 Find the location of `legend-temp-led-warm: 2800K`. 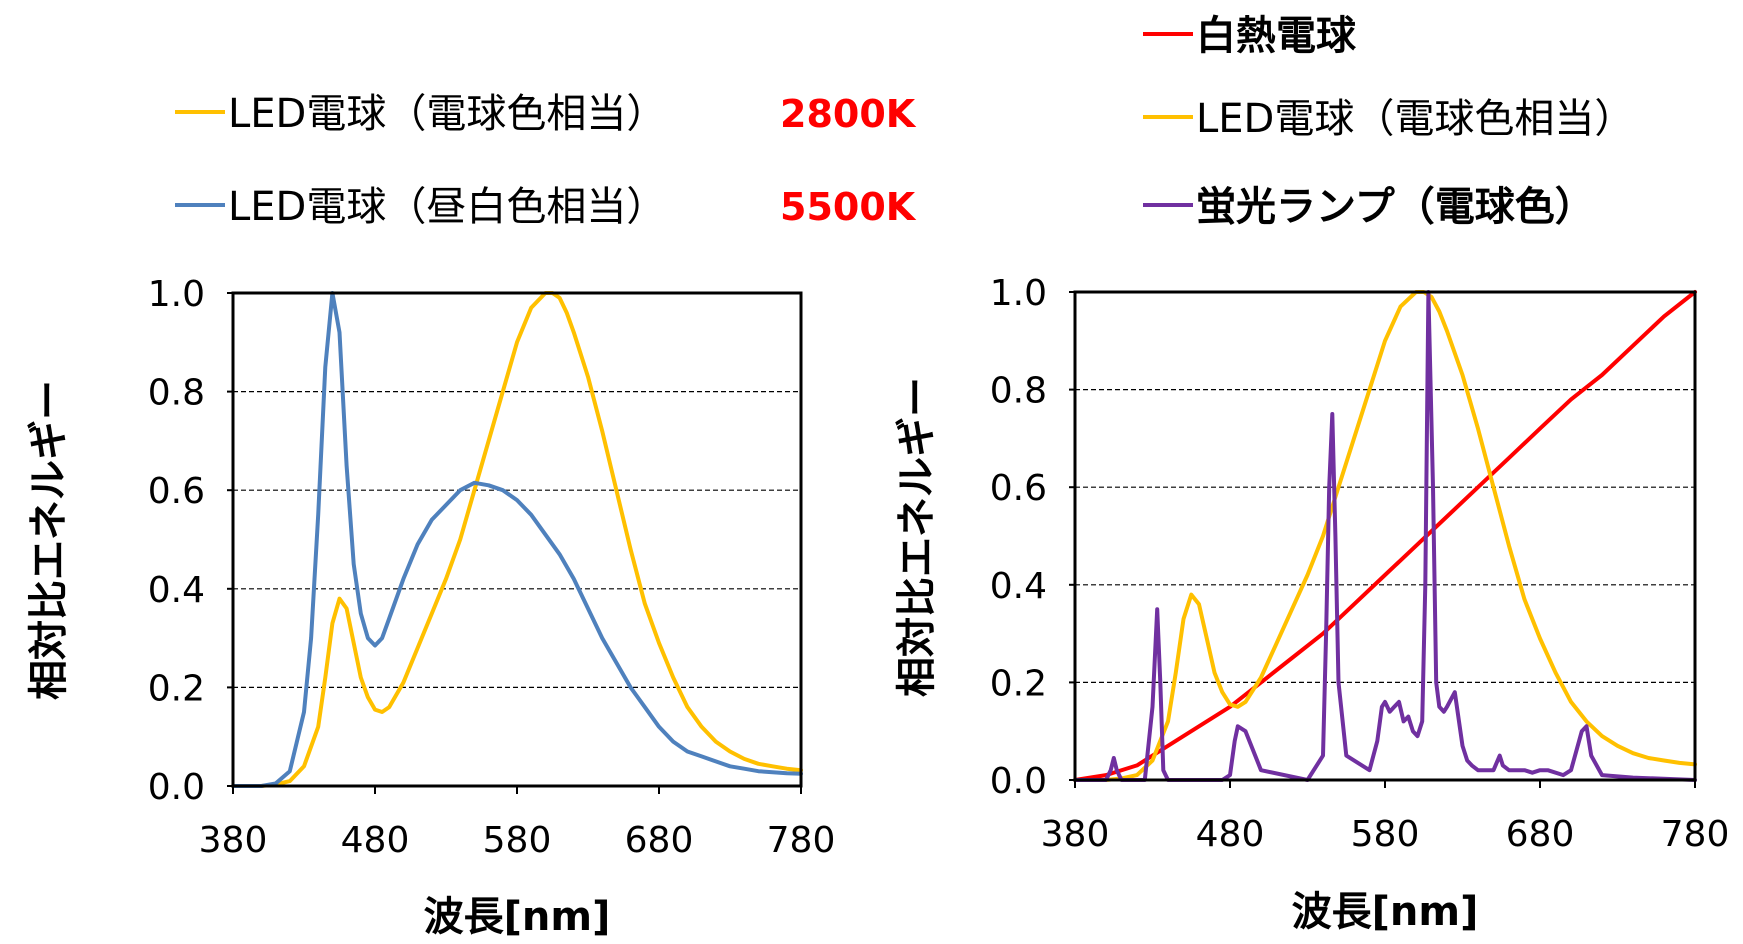

legend-temp-led-warm: 2800K is located at coordinates (848, 114).